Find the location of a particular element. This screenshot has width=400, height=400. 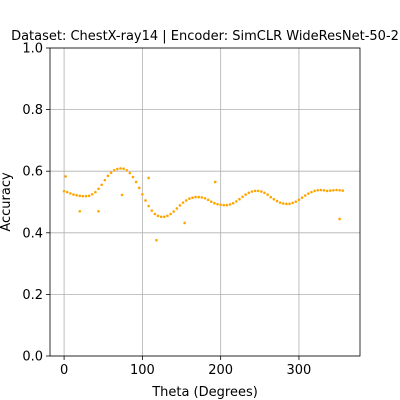

x-axis-ticks: 0 100 200 300 is located at coordinates (185, 367).